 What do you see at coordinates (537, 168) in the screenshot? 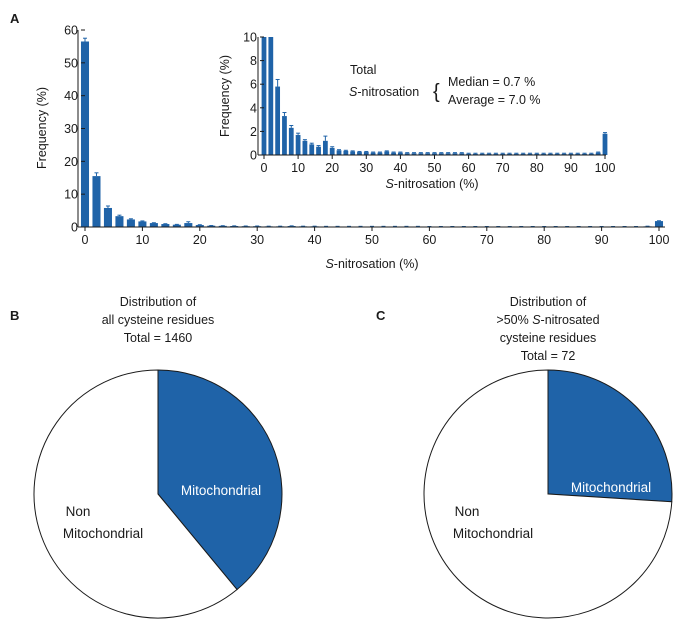
I see `inset-x-tick-label-80: 80` at bounding box center [537, 168].